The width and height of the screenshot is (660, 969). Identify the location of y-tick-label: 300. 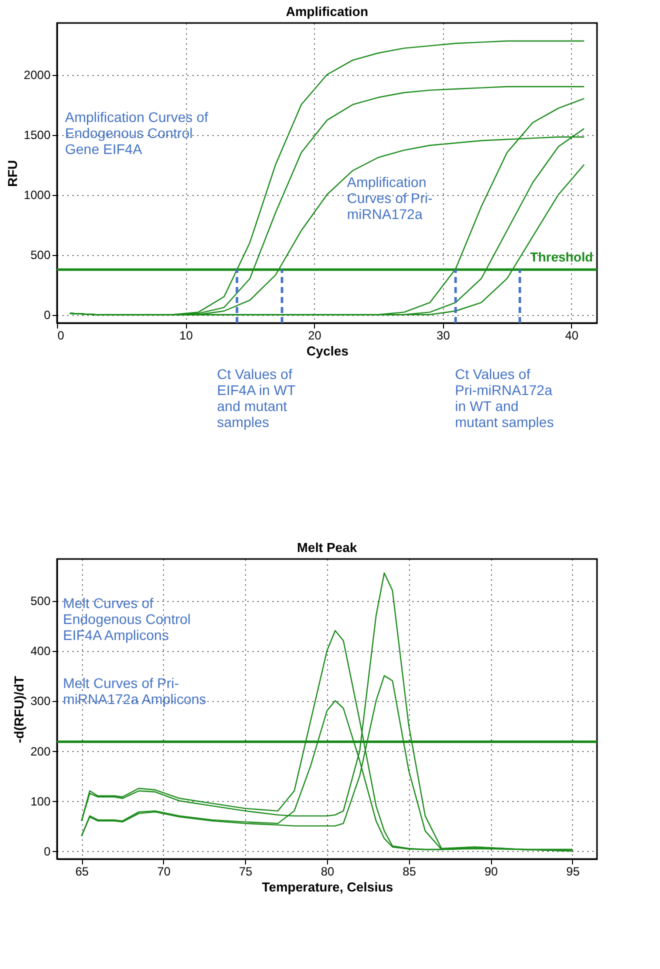
(40, 701).